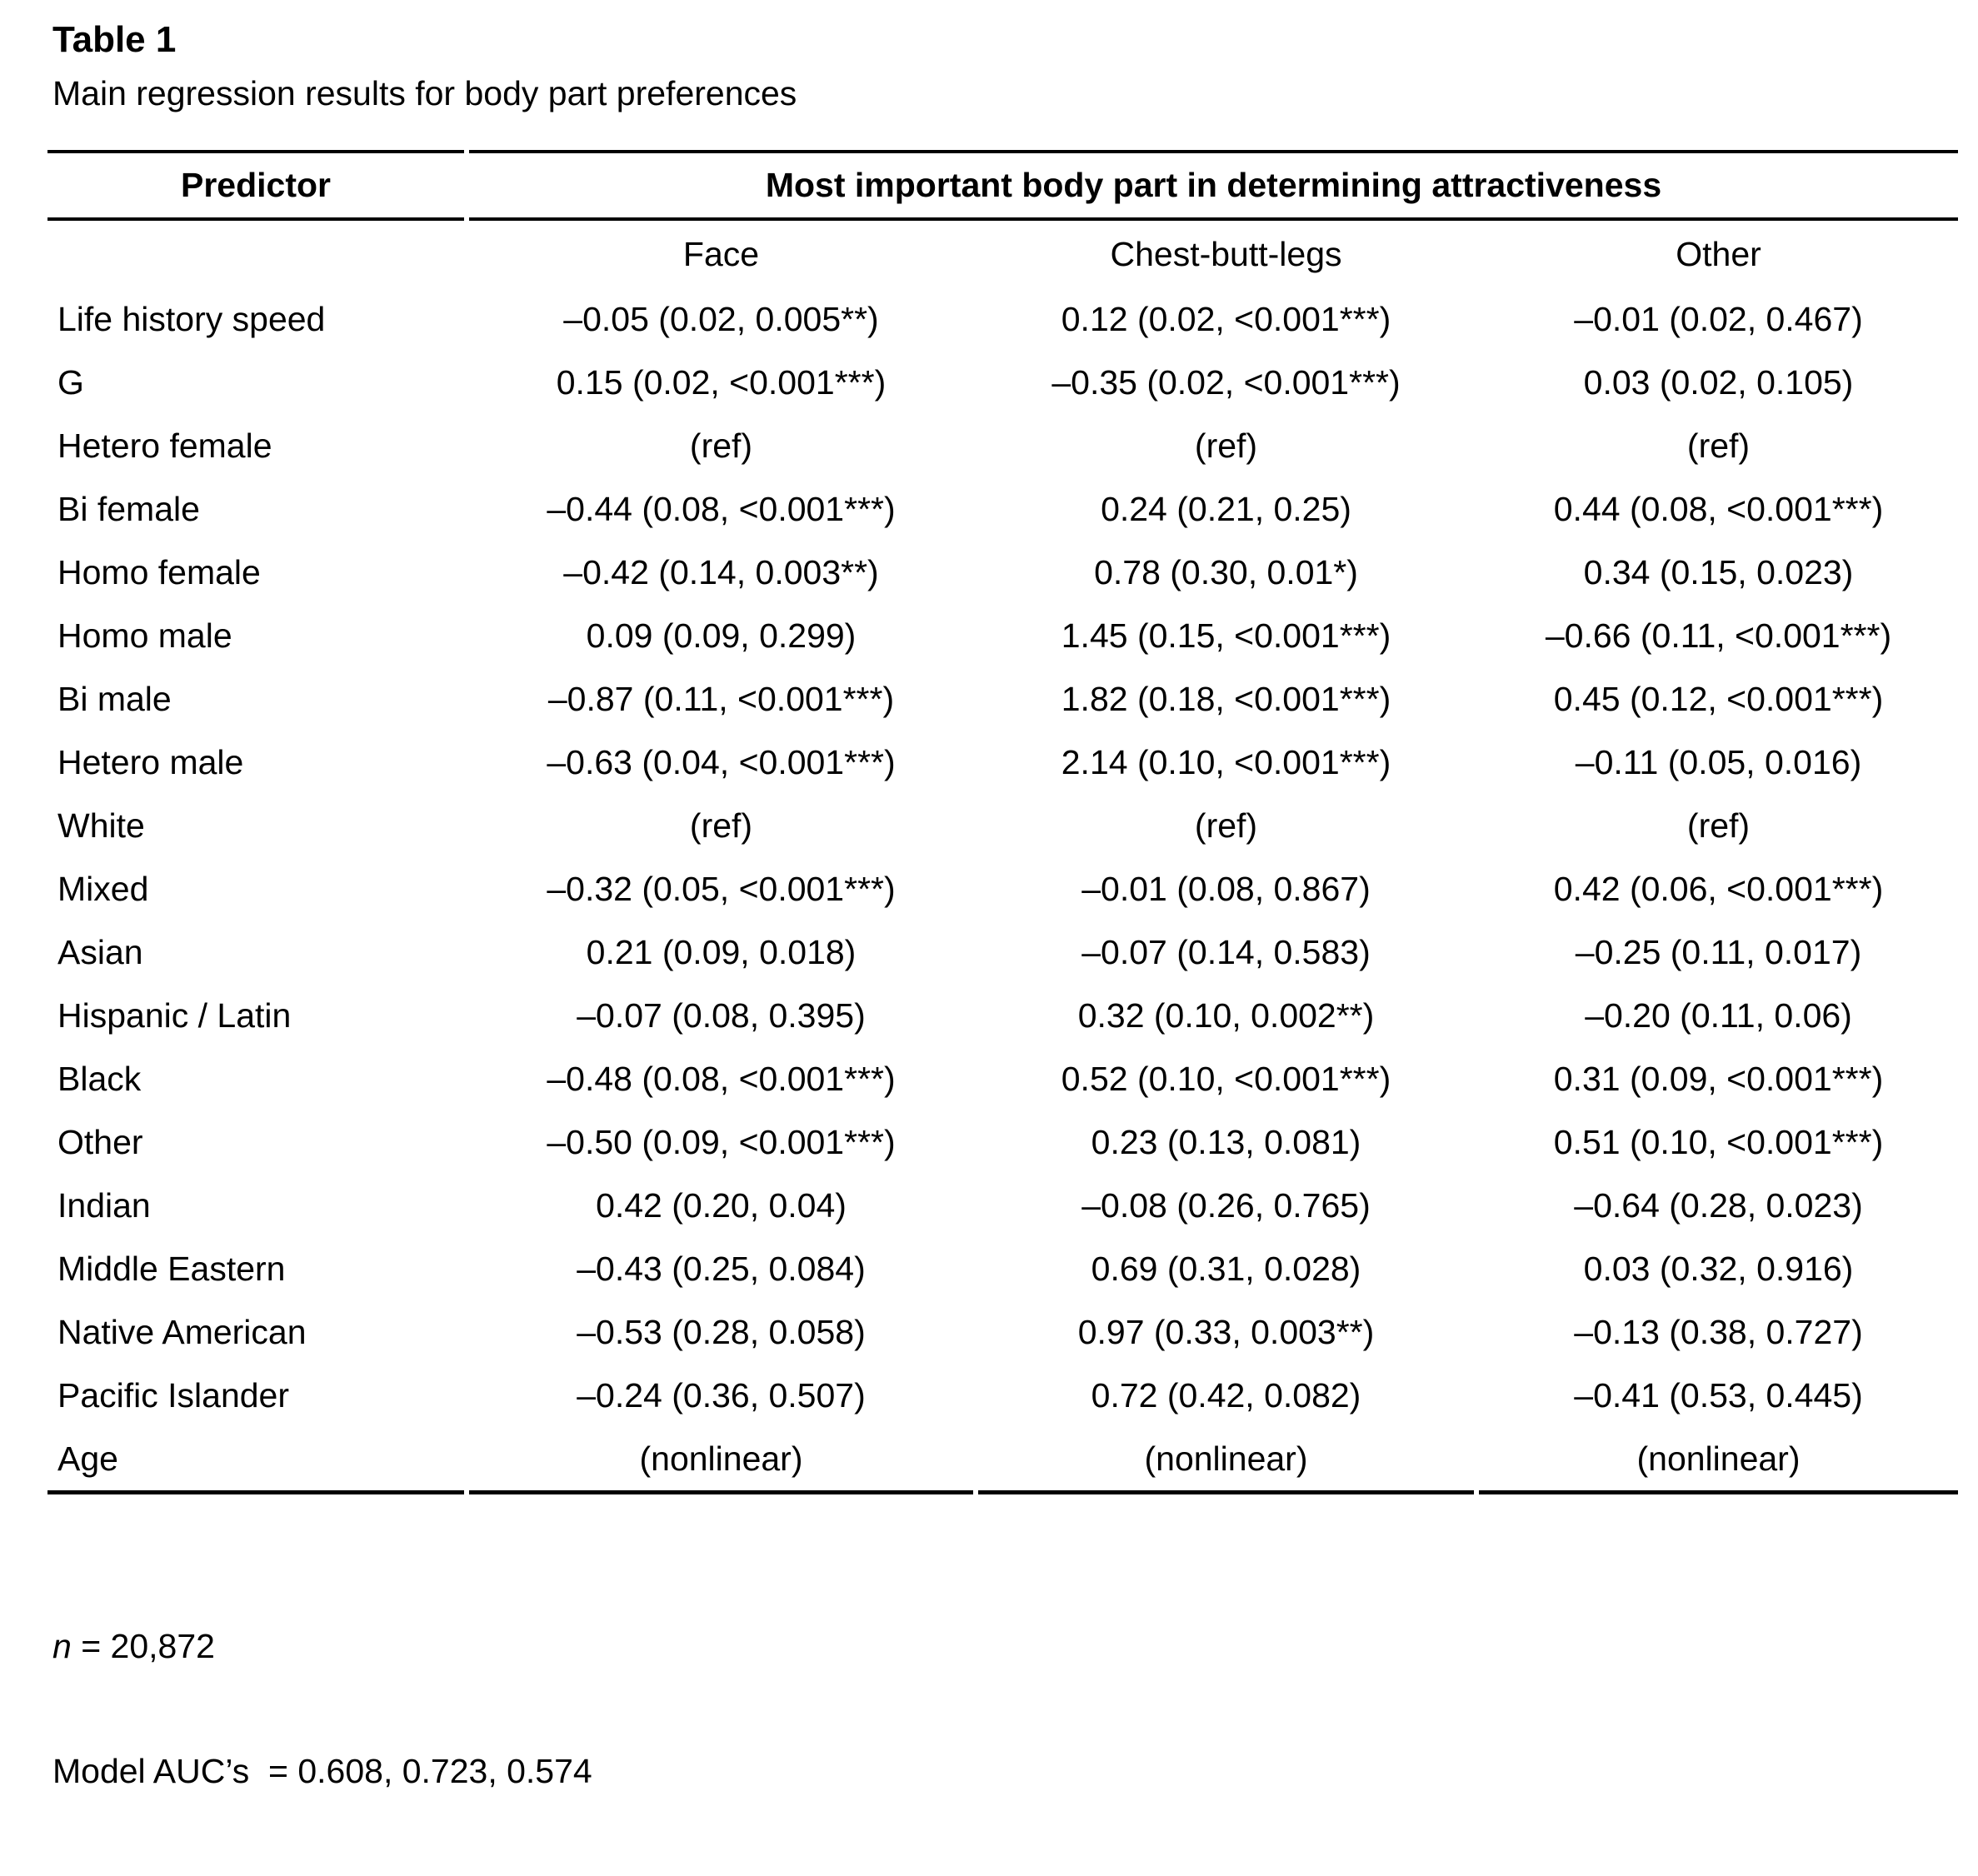  Describe the element at coordinates (255, 1460) in the screenshot. I see `predictor-cell: Age` at that location.